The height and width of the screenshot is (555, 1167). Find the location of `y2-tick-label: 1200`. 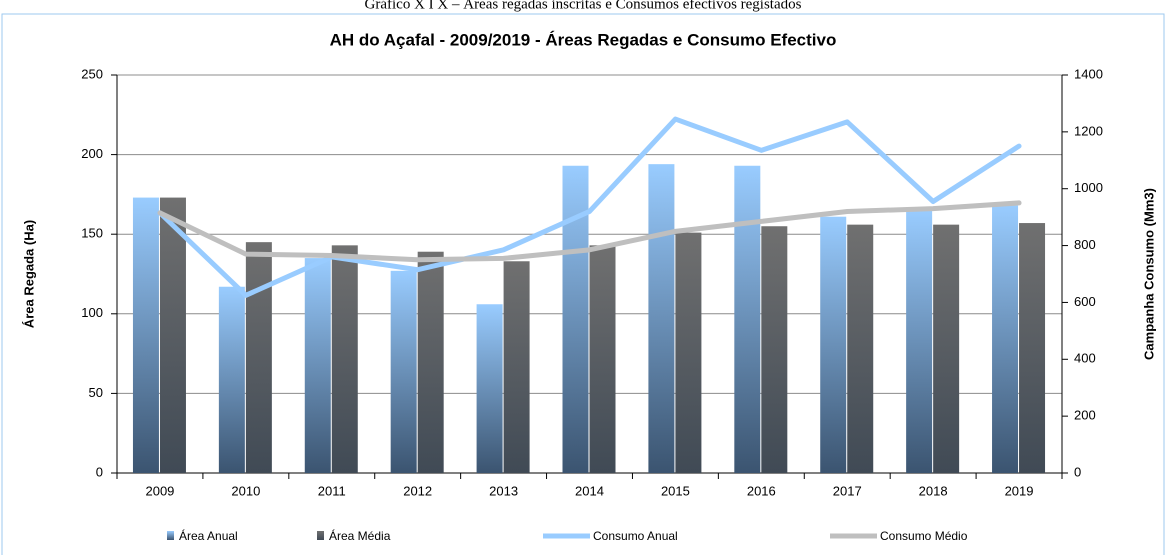

y2-tick-label: 1200 is located at coordinates (1088, 130).